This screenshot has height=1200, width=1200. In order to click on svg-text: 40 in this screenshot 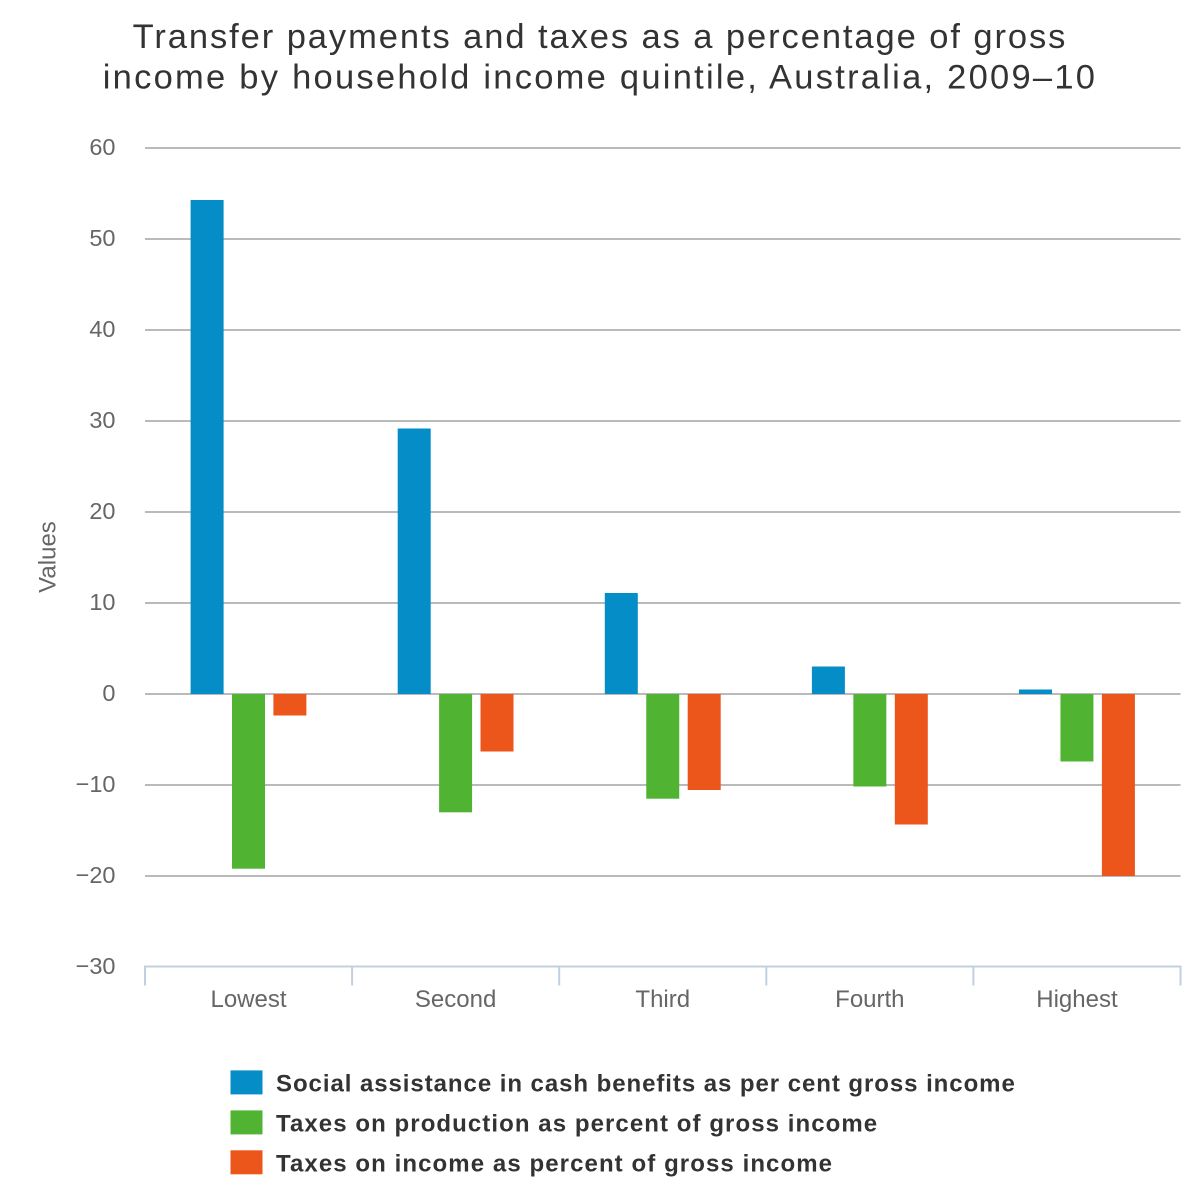, I will do `click(102, 329)`.